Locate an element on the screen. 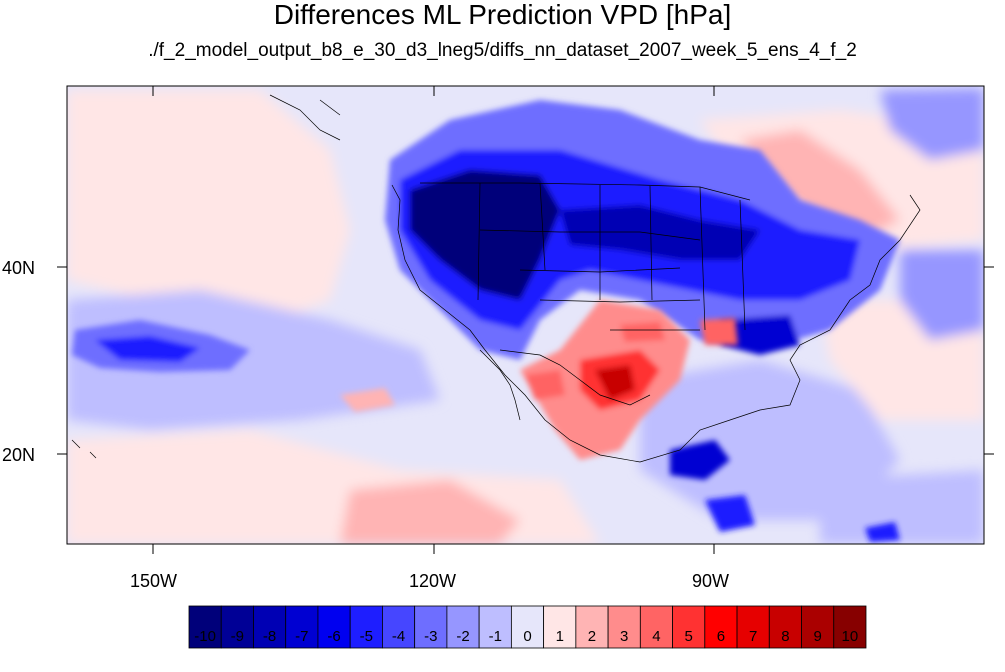 Image resolution: width=1005 pixels, height=672 pixels. x-tick-label-90w: 90W is located at coordinates (711, 581).